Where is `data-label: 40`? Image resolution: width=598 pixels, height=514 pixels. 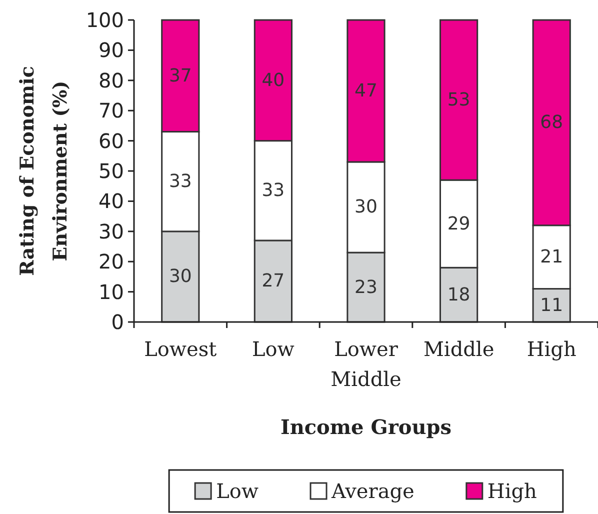 data-label: 40 is located at coordinates (273, 80).